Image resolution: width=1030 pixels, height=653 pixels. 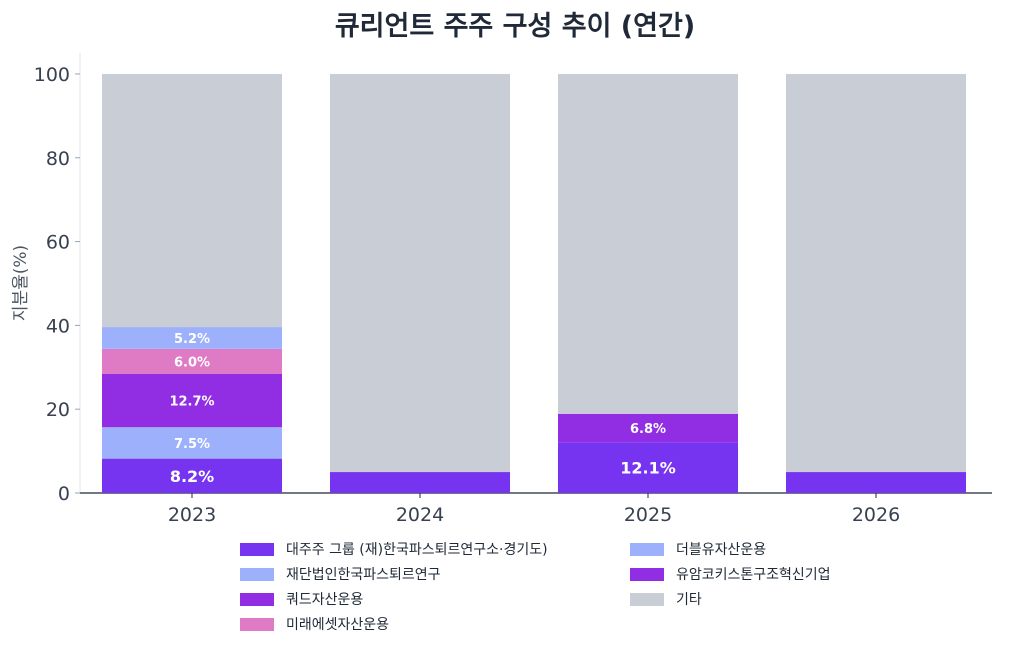 I want to click on data-label: 12.1%, so click(x=648, y=468).